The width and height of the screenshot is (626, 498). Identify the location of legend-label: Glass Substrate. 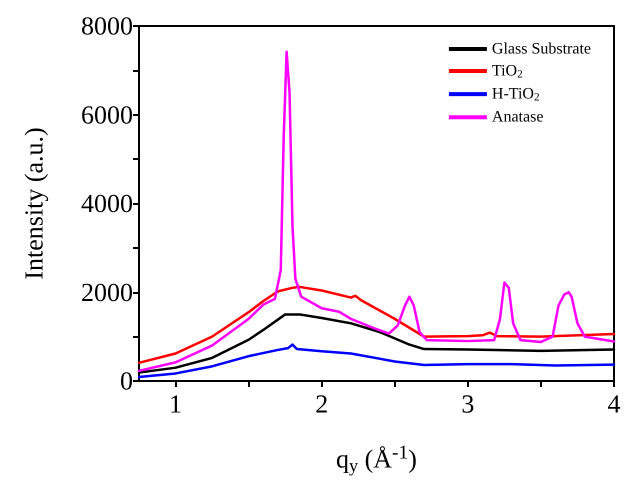
(542, 49).